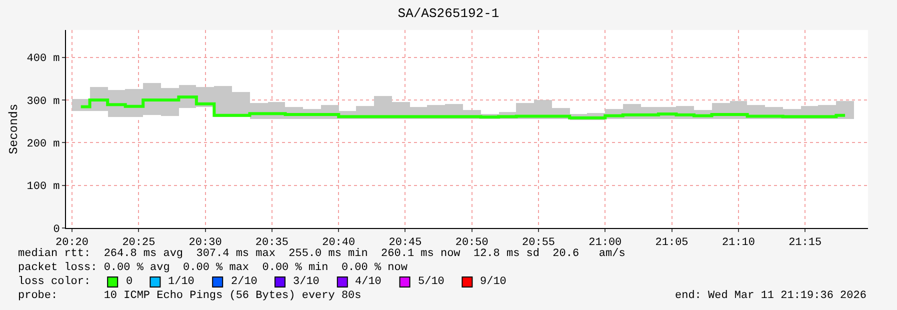 This screenshot has height=310, width=897. What do you see at coordinates (449, 14) in the screenshot?
I see `chart-title: SA/AS265192-1` at bounding box center [449, 14].